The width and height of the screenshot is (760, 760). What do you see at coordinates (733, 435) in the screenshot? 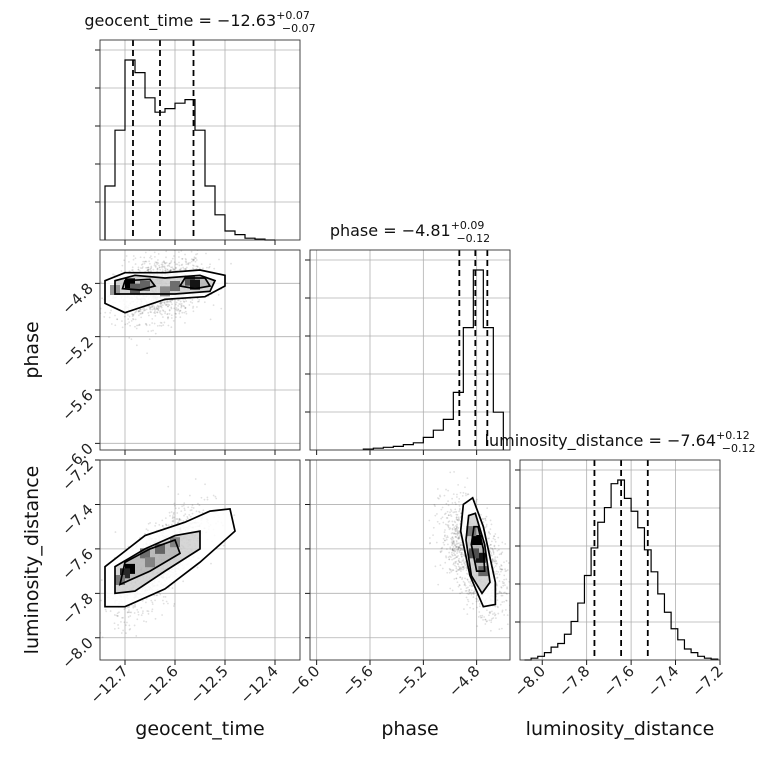
I see `title-plus: +0.12` at bounding box center [733, 435].